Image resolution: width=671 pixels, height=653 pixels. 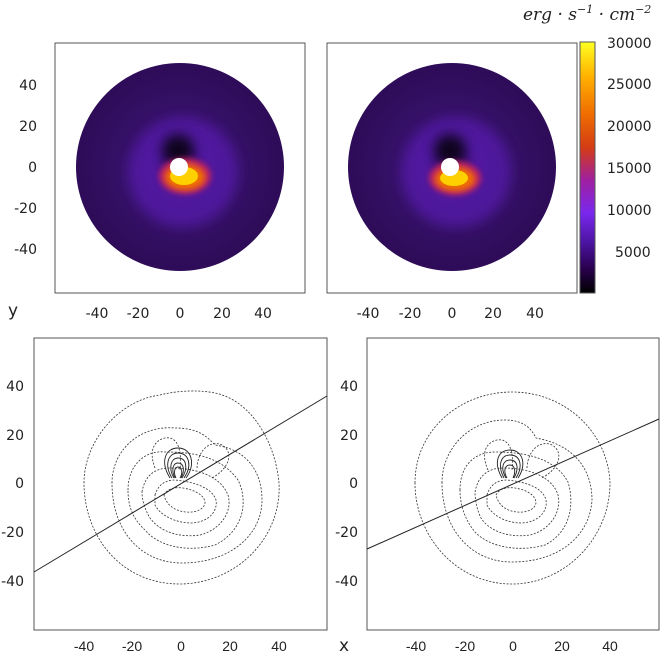 What do you see at coordinates (629, 211) in the screenshot?
I see `colorbar-tick-label: 10000` at bounding box center [629, 211].